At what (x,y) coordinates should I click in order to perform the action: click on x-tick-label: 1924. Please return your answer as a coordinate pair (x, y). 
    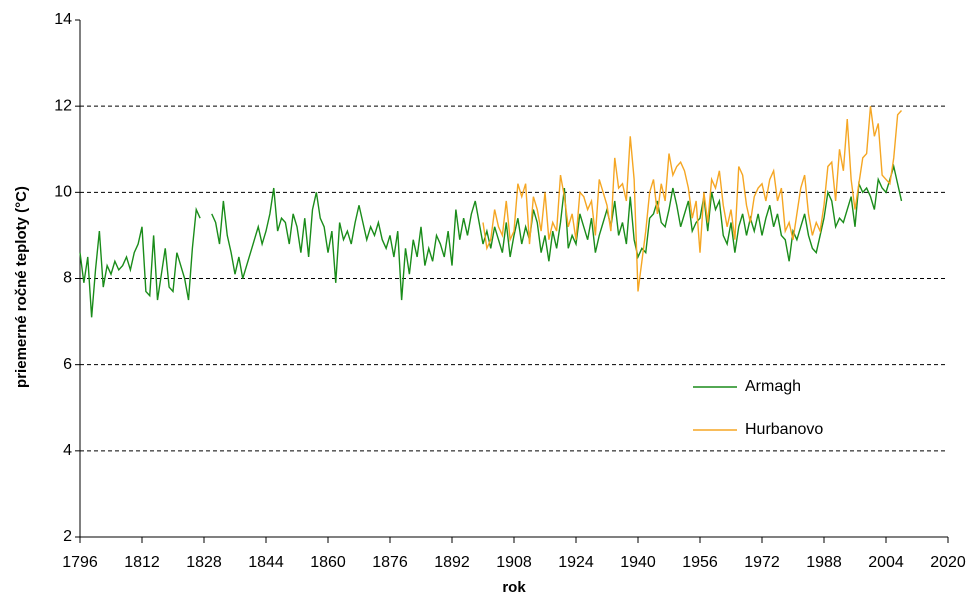
    Looking at the image, I should click on (576, 562).